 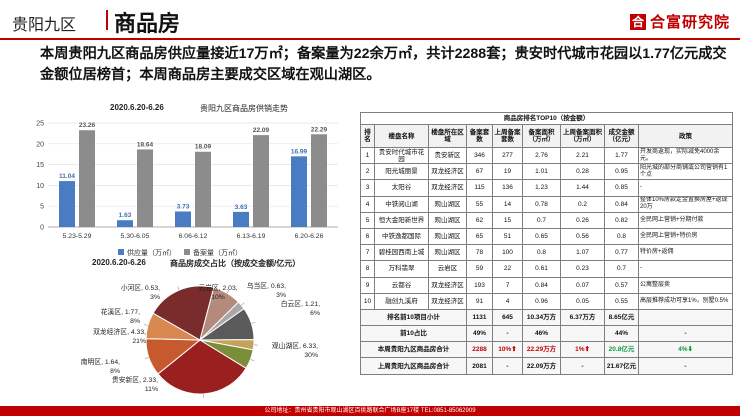 I want to click on summary-cell: 1%⬆, so click(x=582, y=350).